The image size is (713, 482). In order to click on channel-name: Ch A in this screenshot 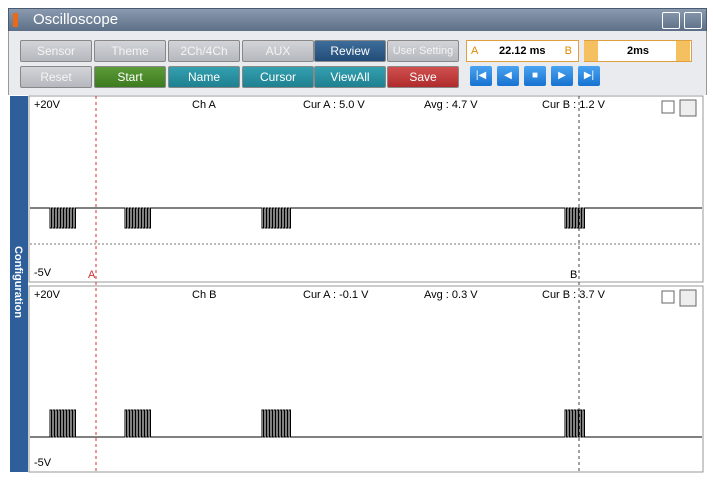, I will do `click(204, 105)`.